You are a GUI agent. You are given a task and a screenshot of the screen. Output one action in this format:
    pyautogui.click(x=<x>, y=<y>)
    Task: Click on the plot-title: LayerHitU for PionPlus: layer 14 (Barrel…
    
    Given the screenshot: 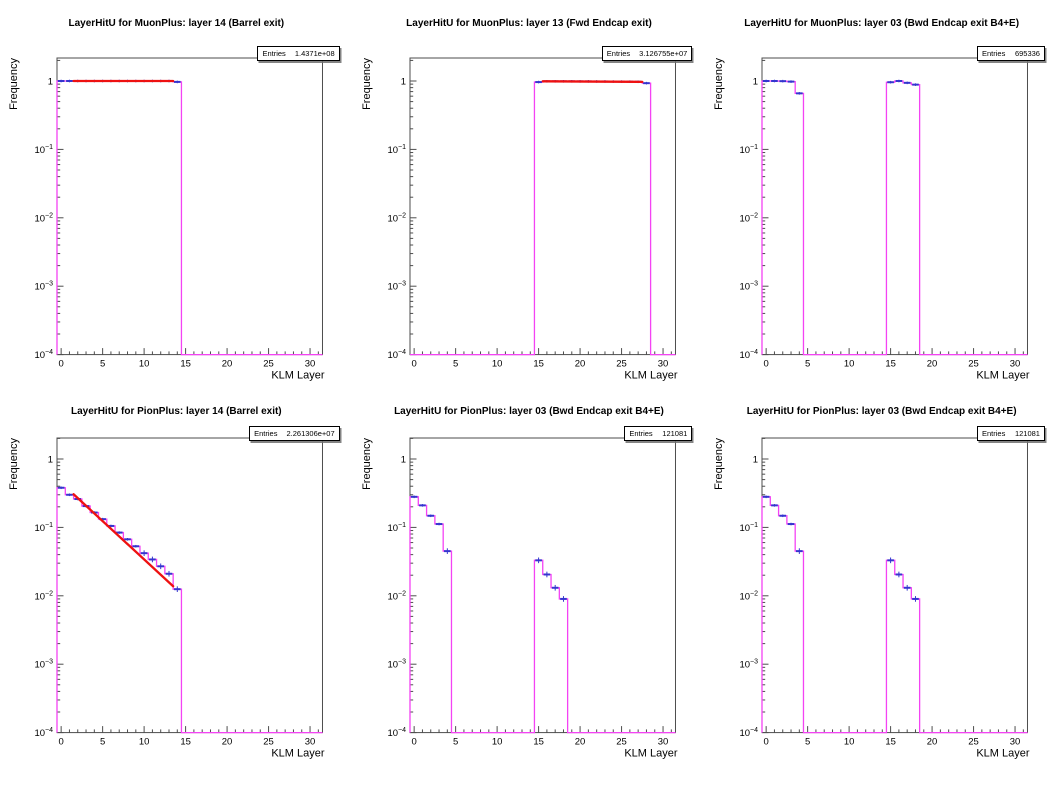 What is the action you would take?
    pyautogui.click(x=176, y=411)
    